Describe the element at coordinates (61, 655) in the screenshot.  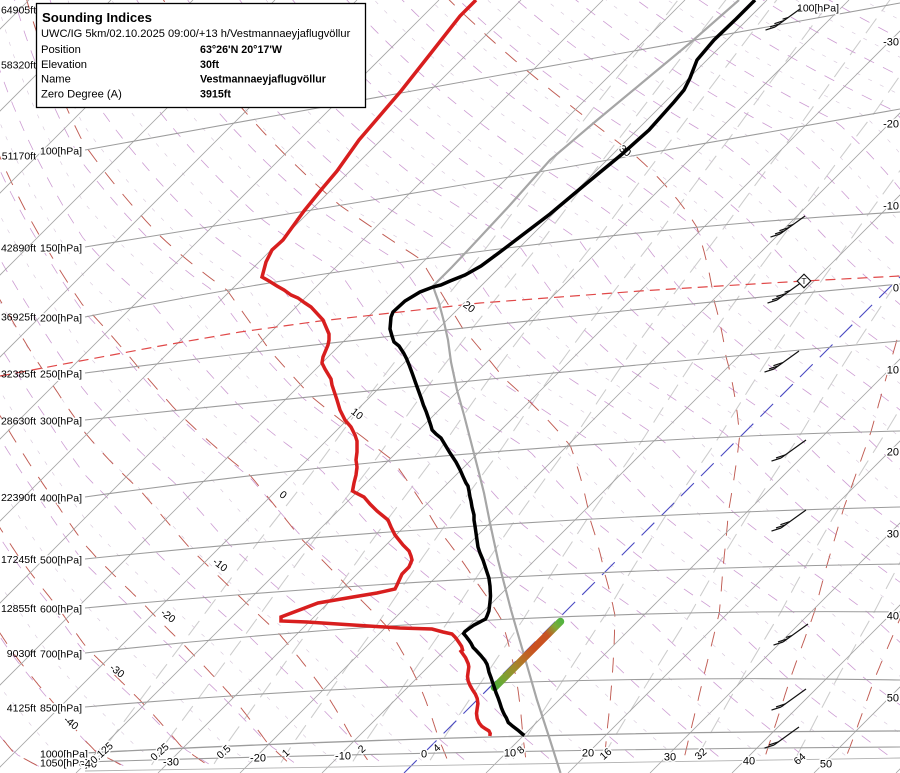
I see `svg-text: 700[hPa]` at that location.